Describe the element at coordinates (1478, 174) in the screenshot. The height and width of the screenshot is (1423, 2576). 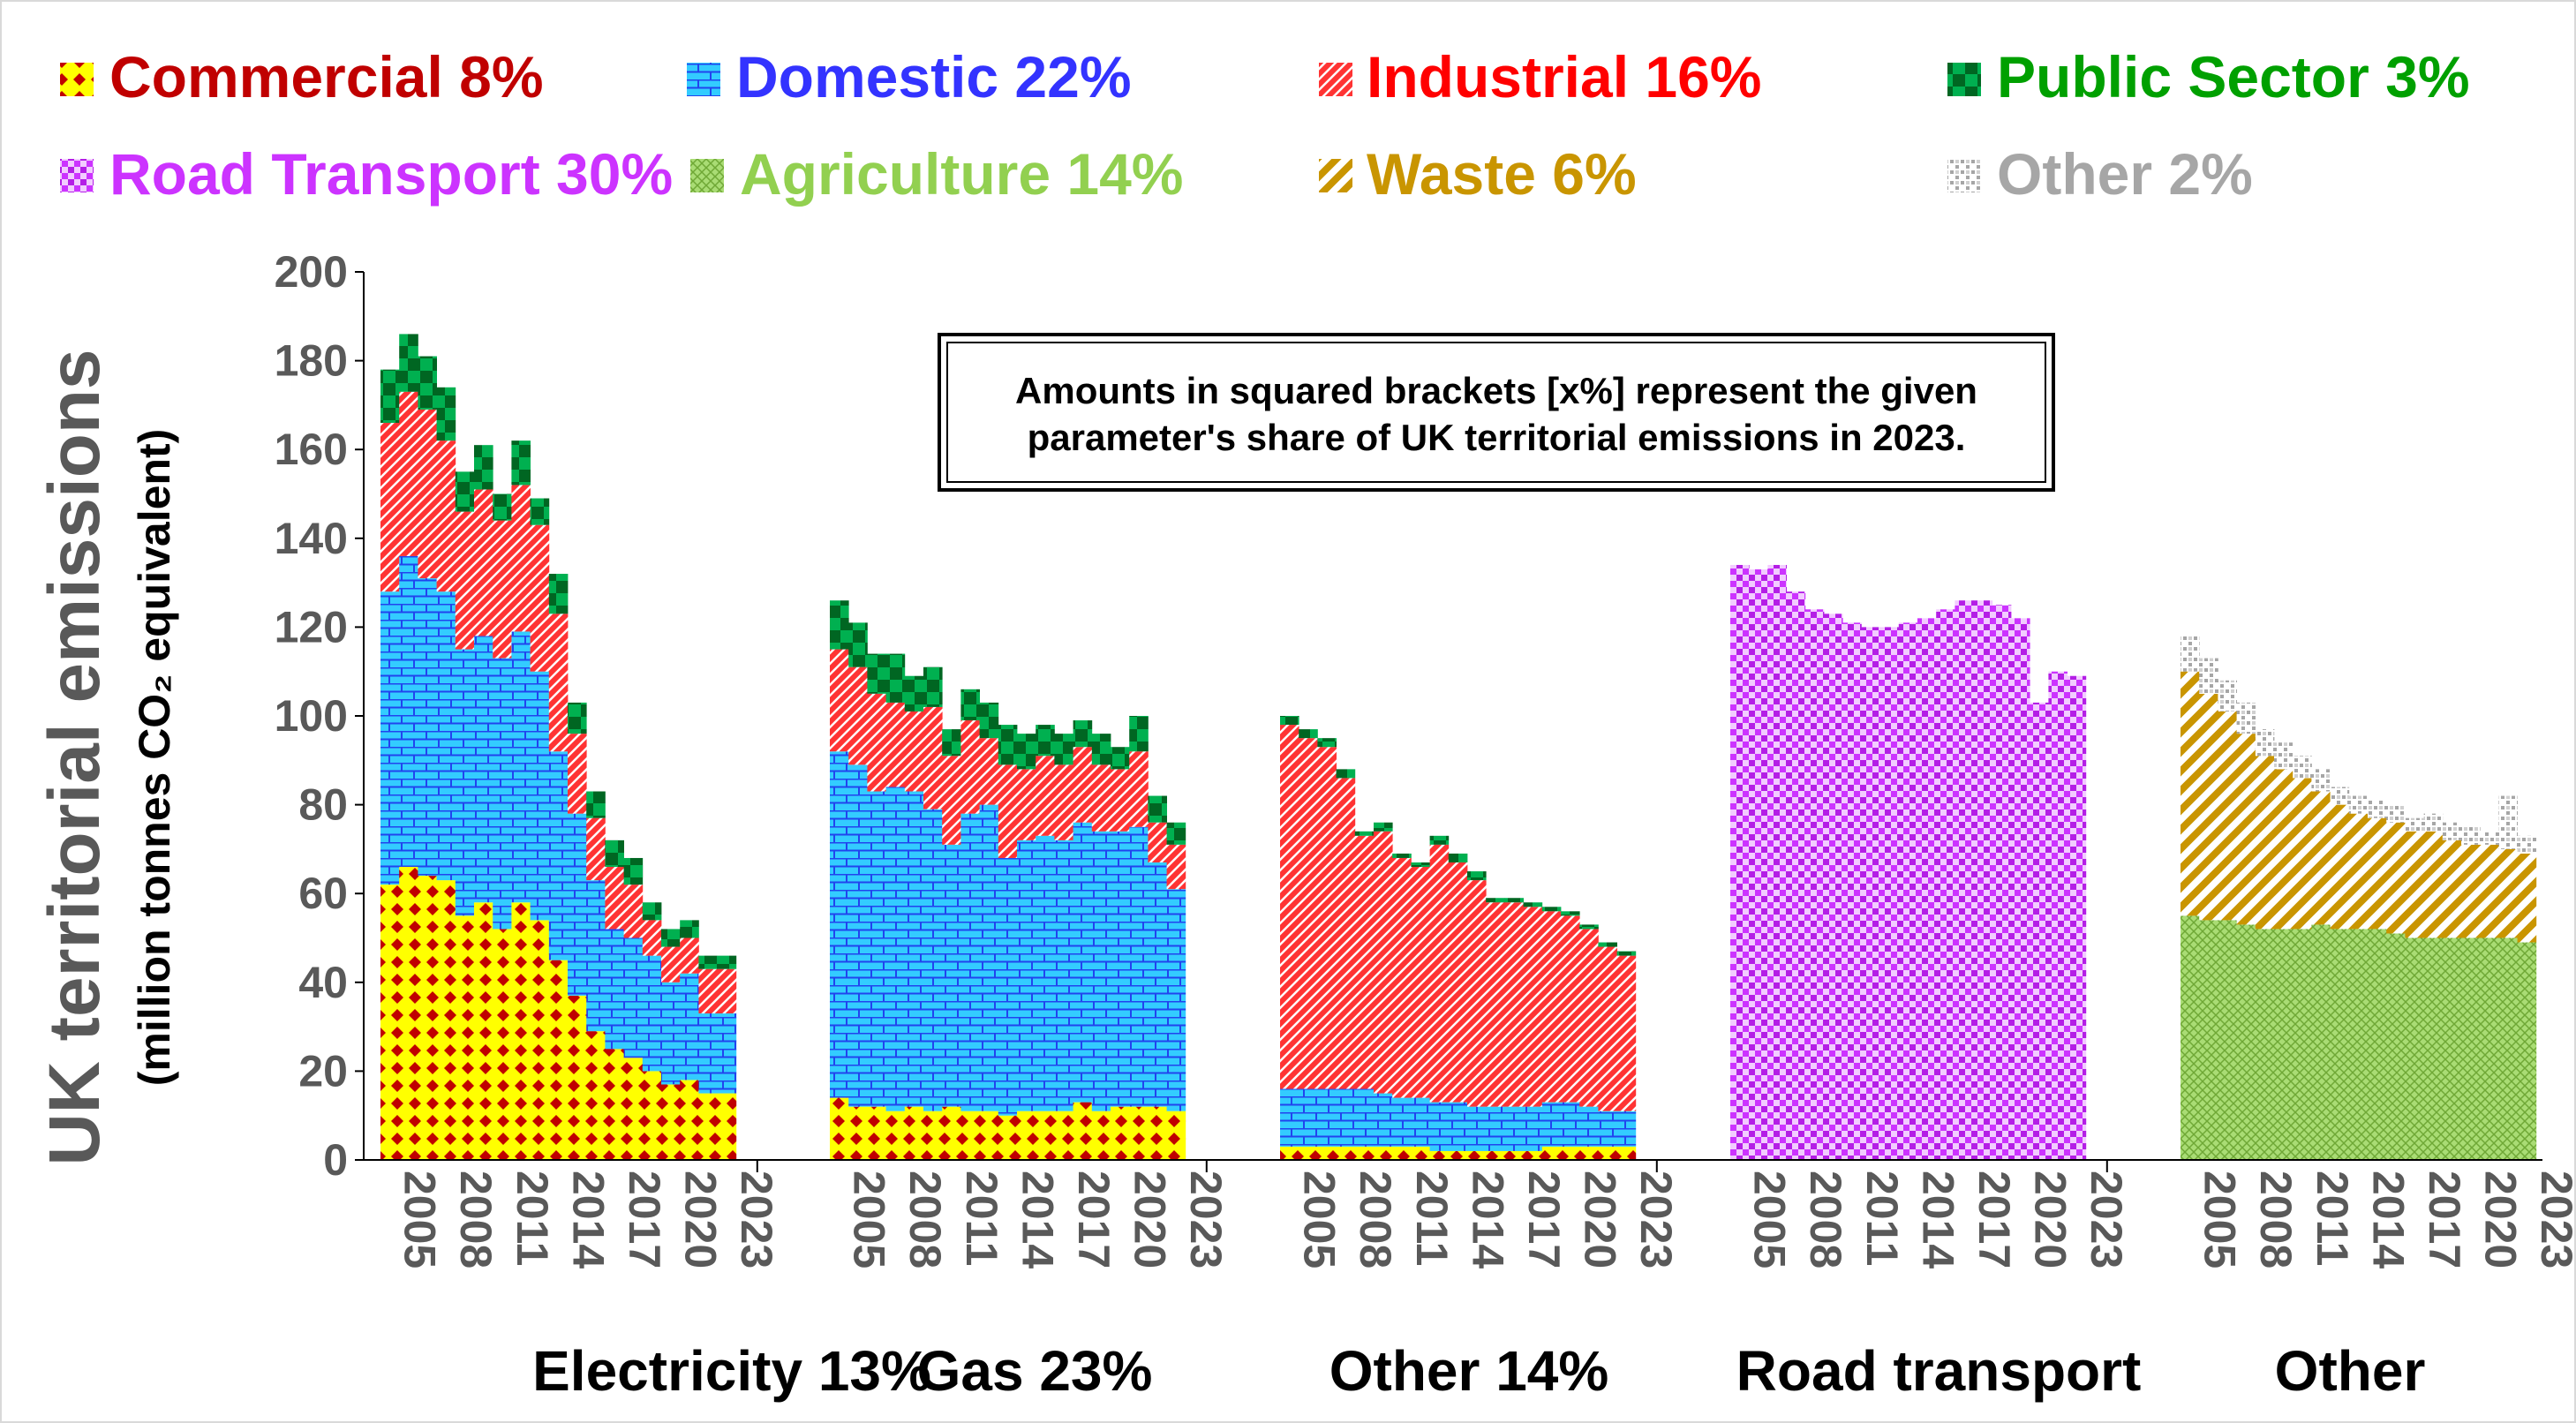
I see `legend-item-waste: Waste 6%` at that location.